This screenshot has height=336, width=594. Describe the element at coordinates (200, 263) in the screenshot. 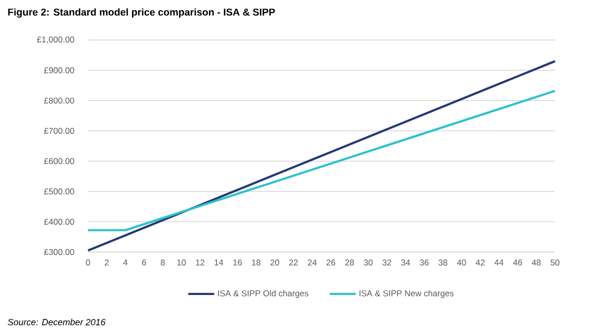

I see `x-tick-label: 12` at that location.